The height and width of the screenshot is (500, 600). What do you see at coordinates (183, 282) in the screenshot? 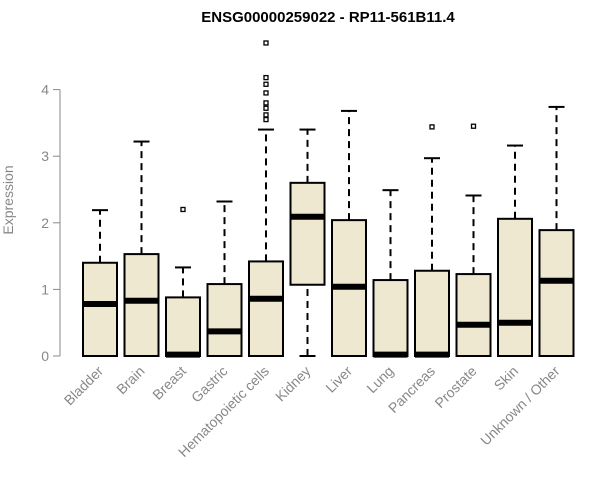
I see `box-breast` at bounding box center [183, 282].